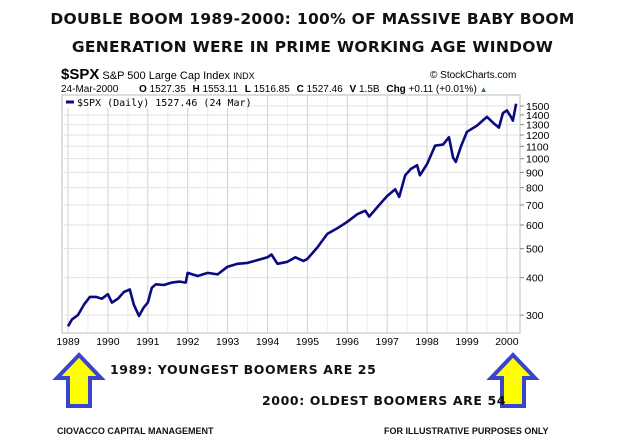 The width and height of the screenshot is (625, 440). What do you see at coordinates (538, 126) in the screenshot?
I see `y-tick-label: 1300` at bounding box center [538, 126].